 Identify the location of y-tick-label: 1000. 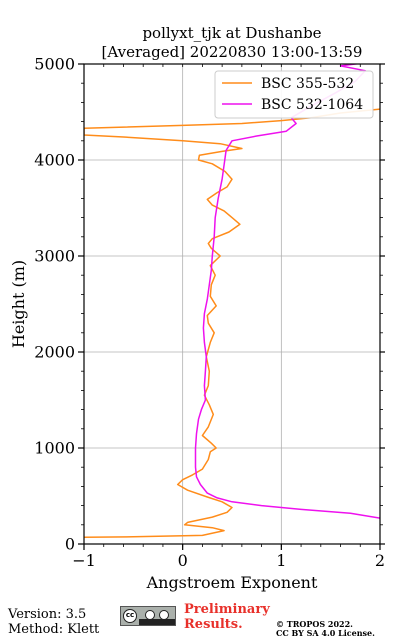
(54, 448).